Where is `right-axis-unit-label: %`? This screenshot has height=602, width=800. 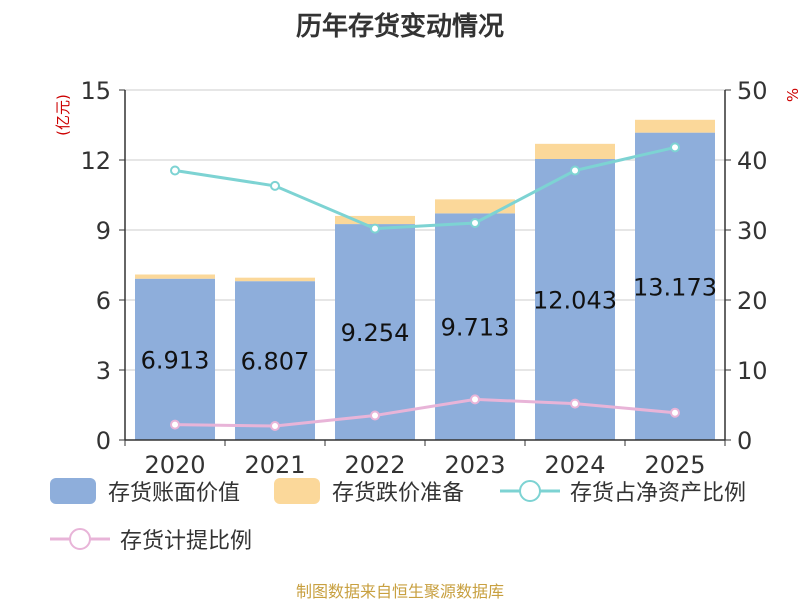 right-axis-unit-label: % is located at coordinates (792, 95).